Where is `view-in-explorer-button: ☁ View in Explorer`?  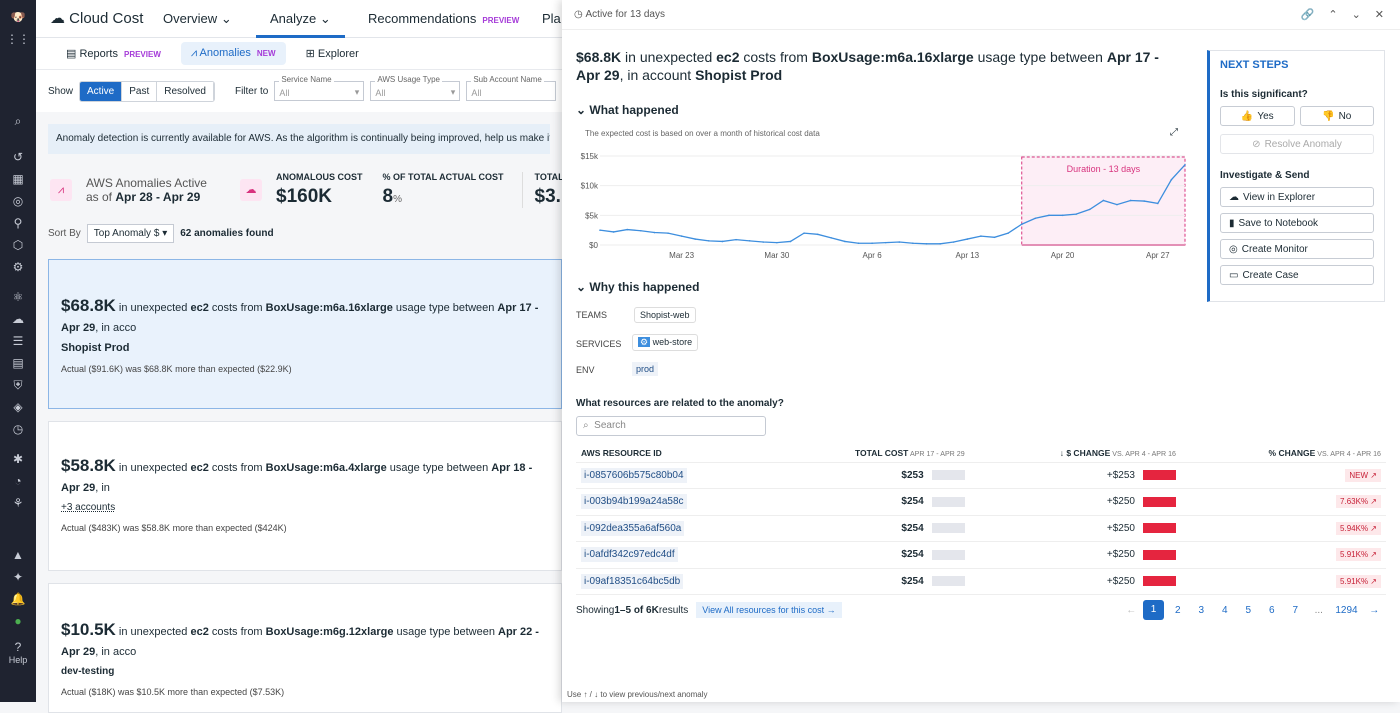
view-in-explorer-button: ☁ View in Explorer is located at coordinates (1297, 197).